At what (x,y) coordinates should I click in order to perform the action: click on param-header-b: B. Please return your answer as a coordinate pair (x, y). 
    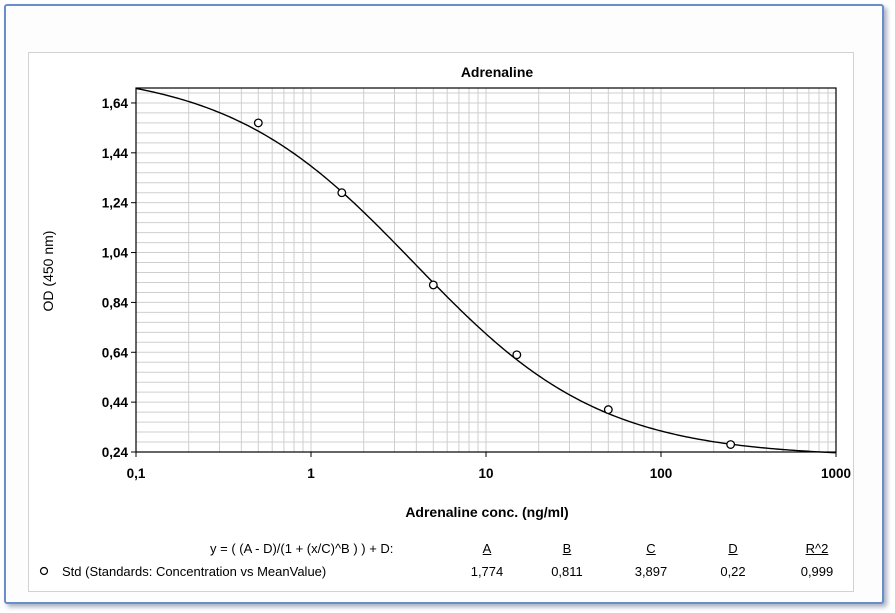
    Looking at the image, I should click on (567, 548).